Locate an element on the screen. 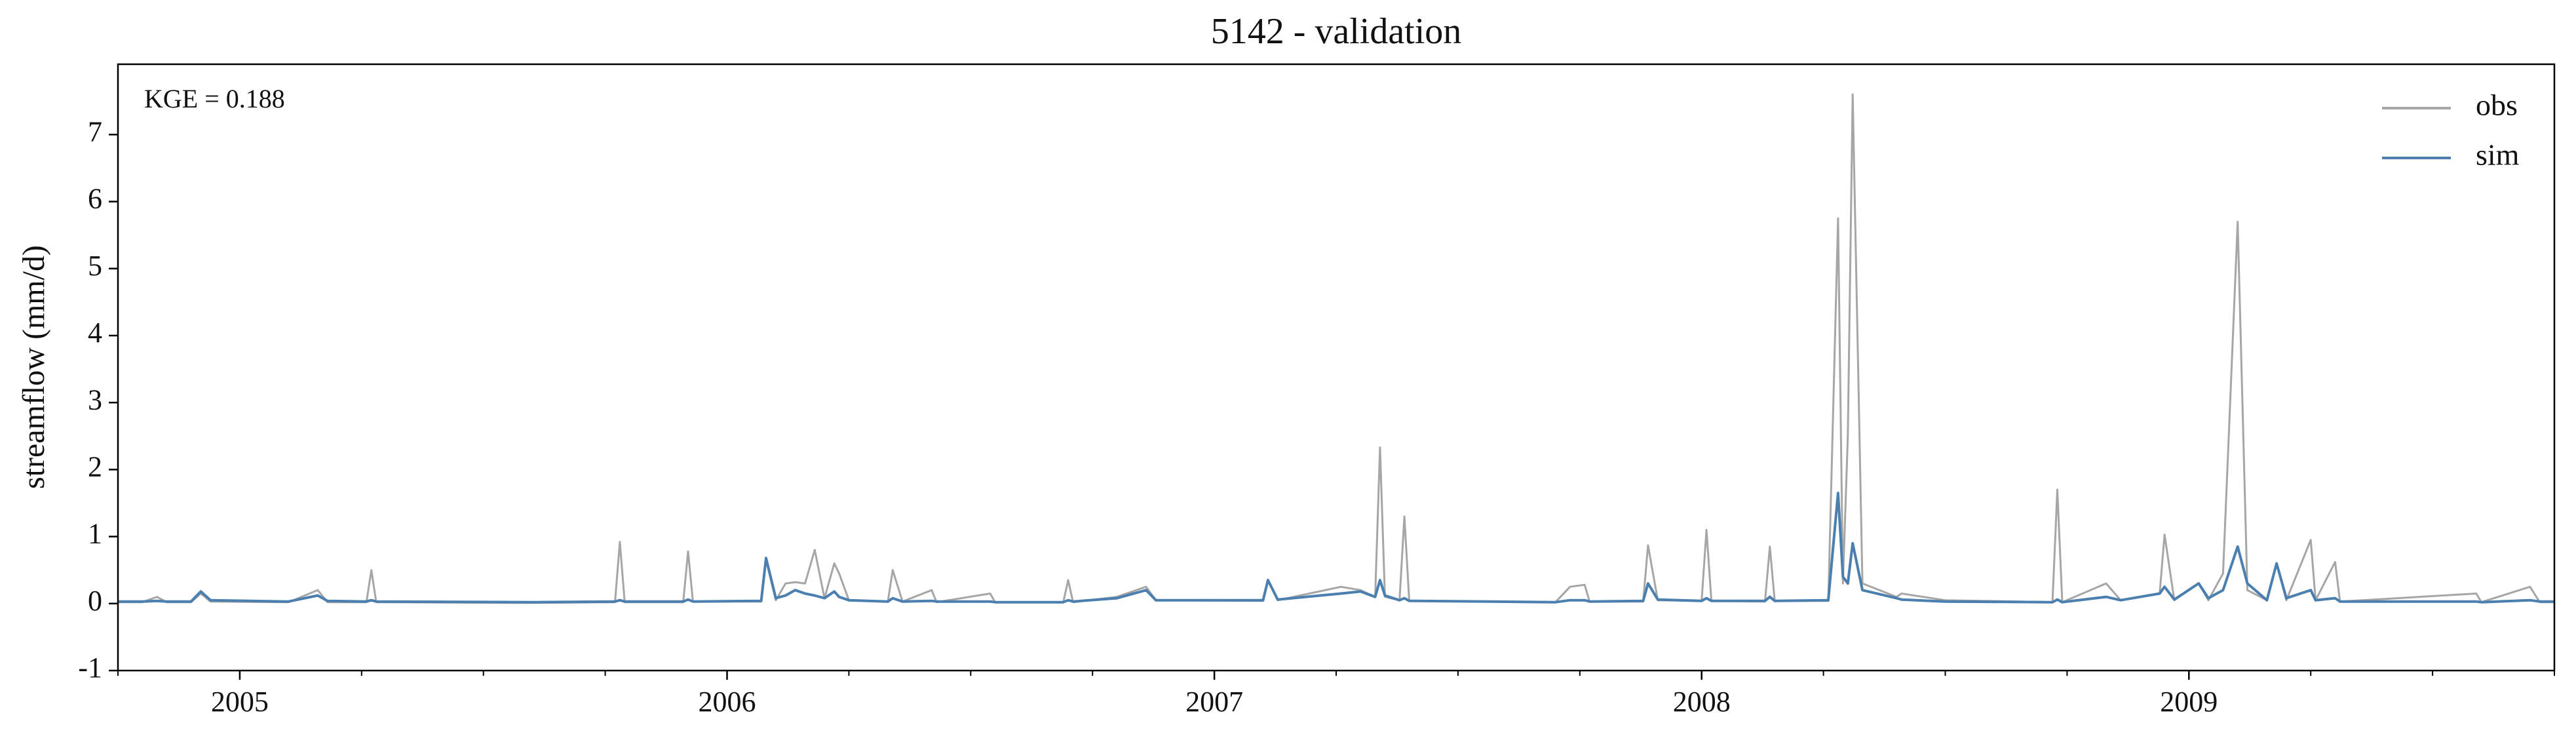 Image resolution: width=2576 pixels, height=742 pixels. series-line is located at coordinates (1336, 548).